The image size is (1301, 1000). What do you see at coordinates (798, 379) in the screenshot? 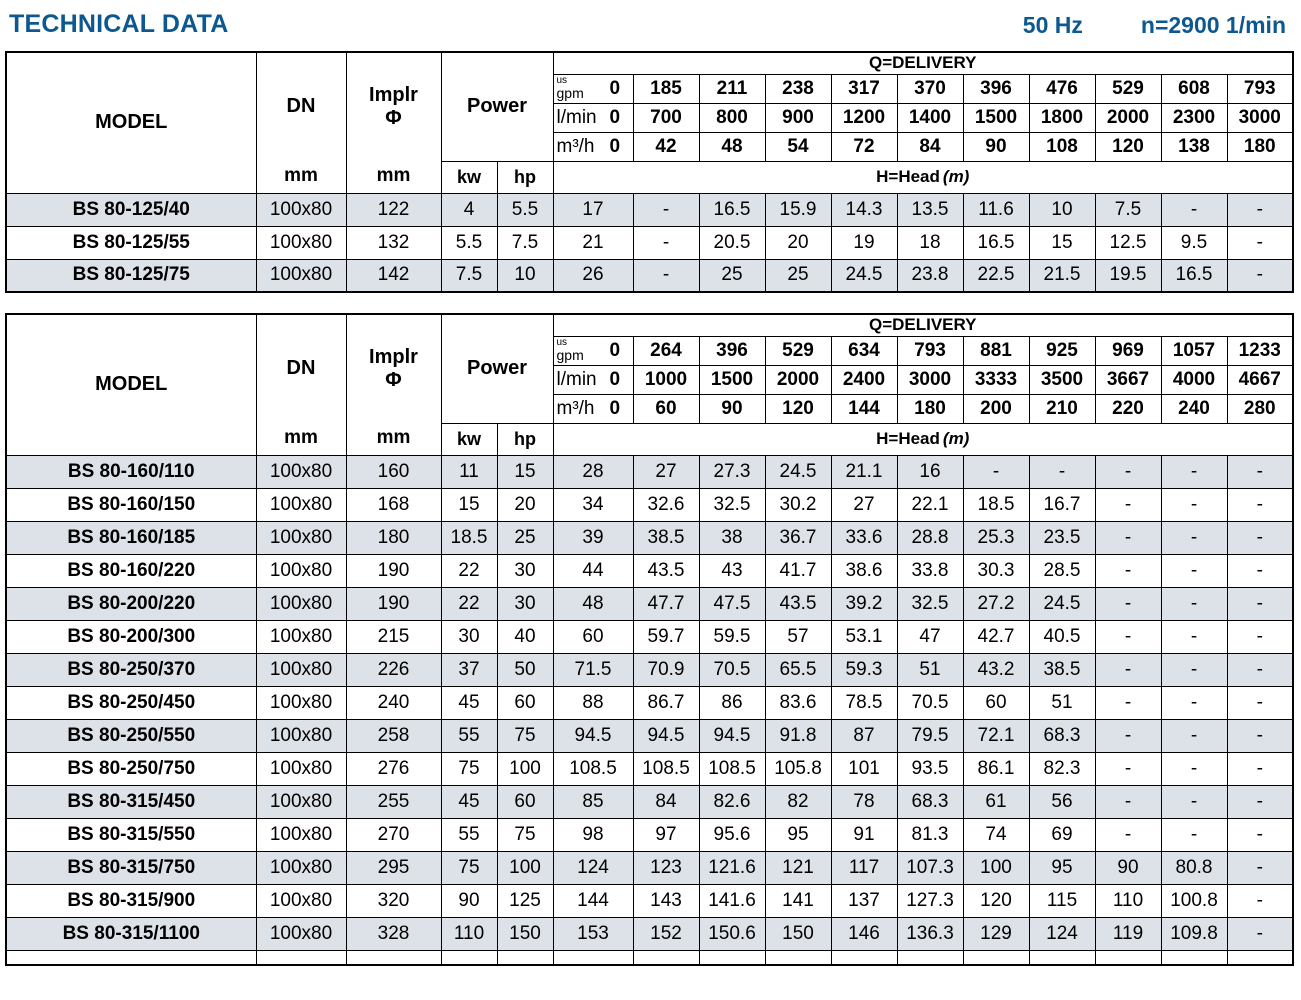
I see `q-lmin-value: 2000` at bounding box center [798, 379].